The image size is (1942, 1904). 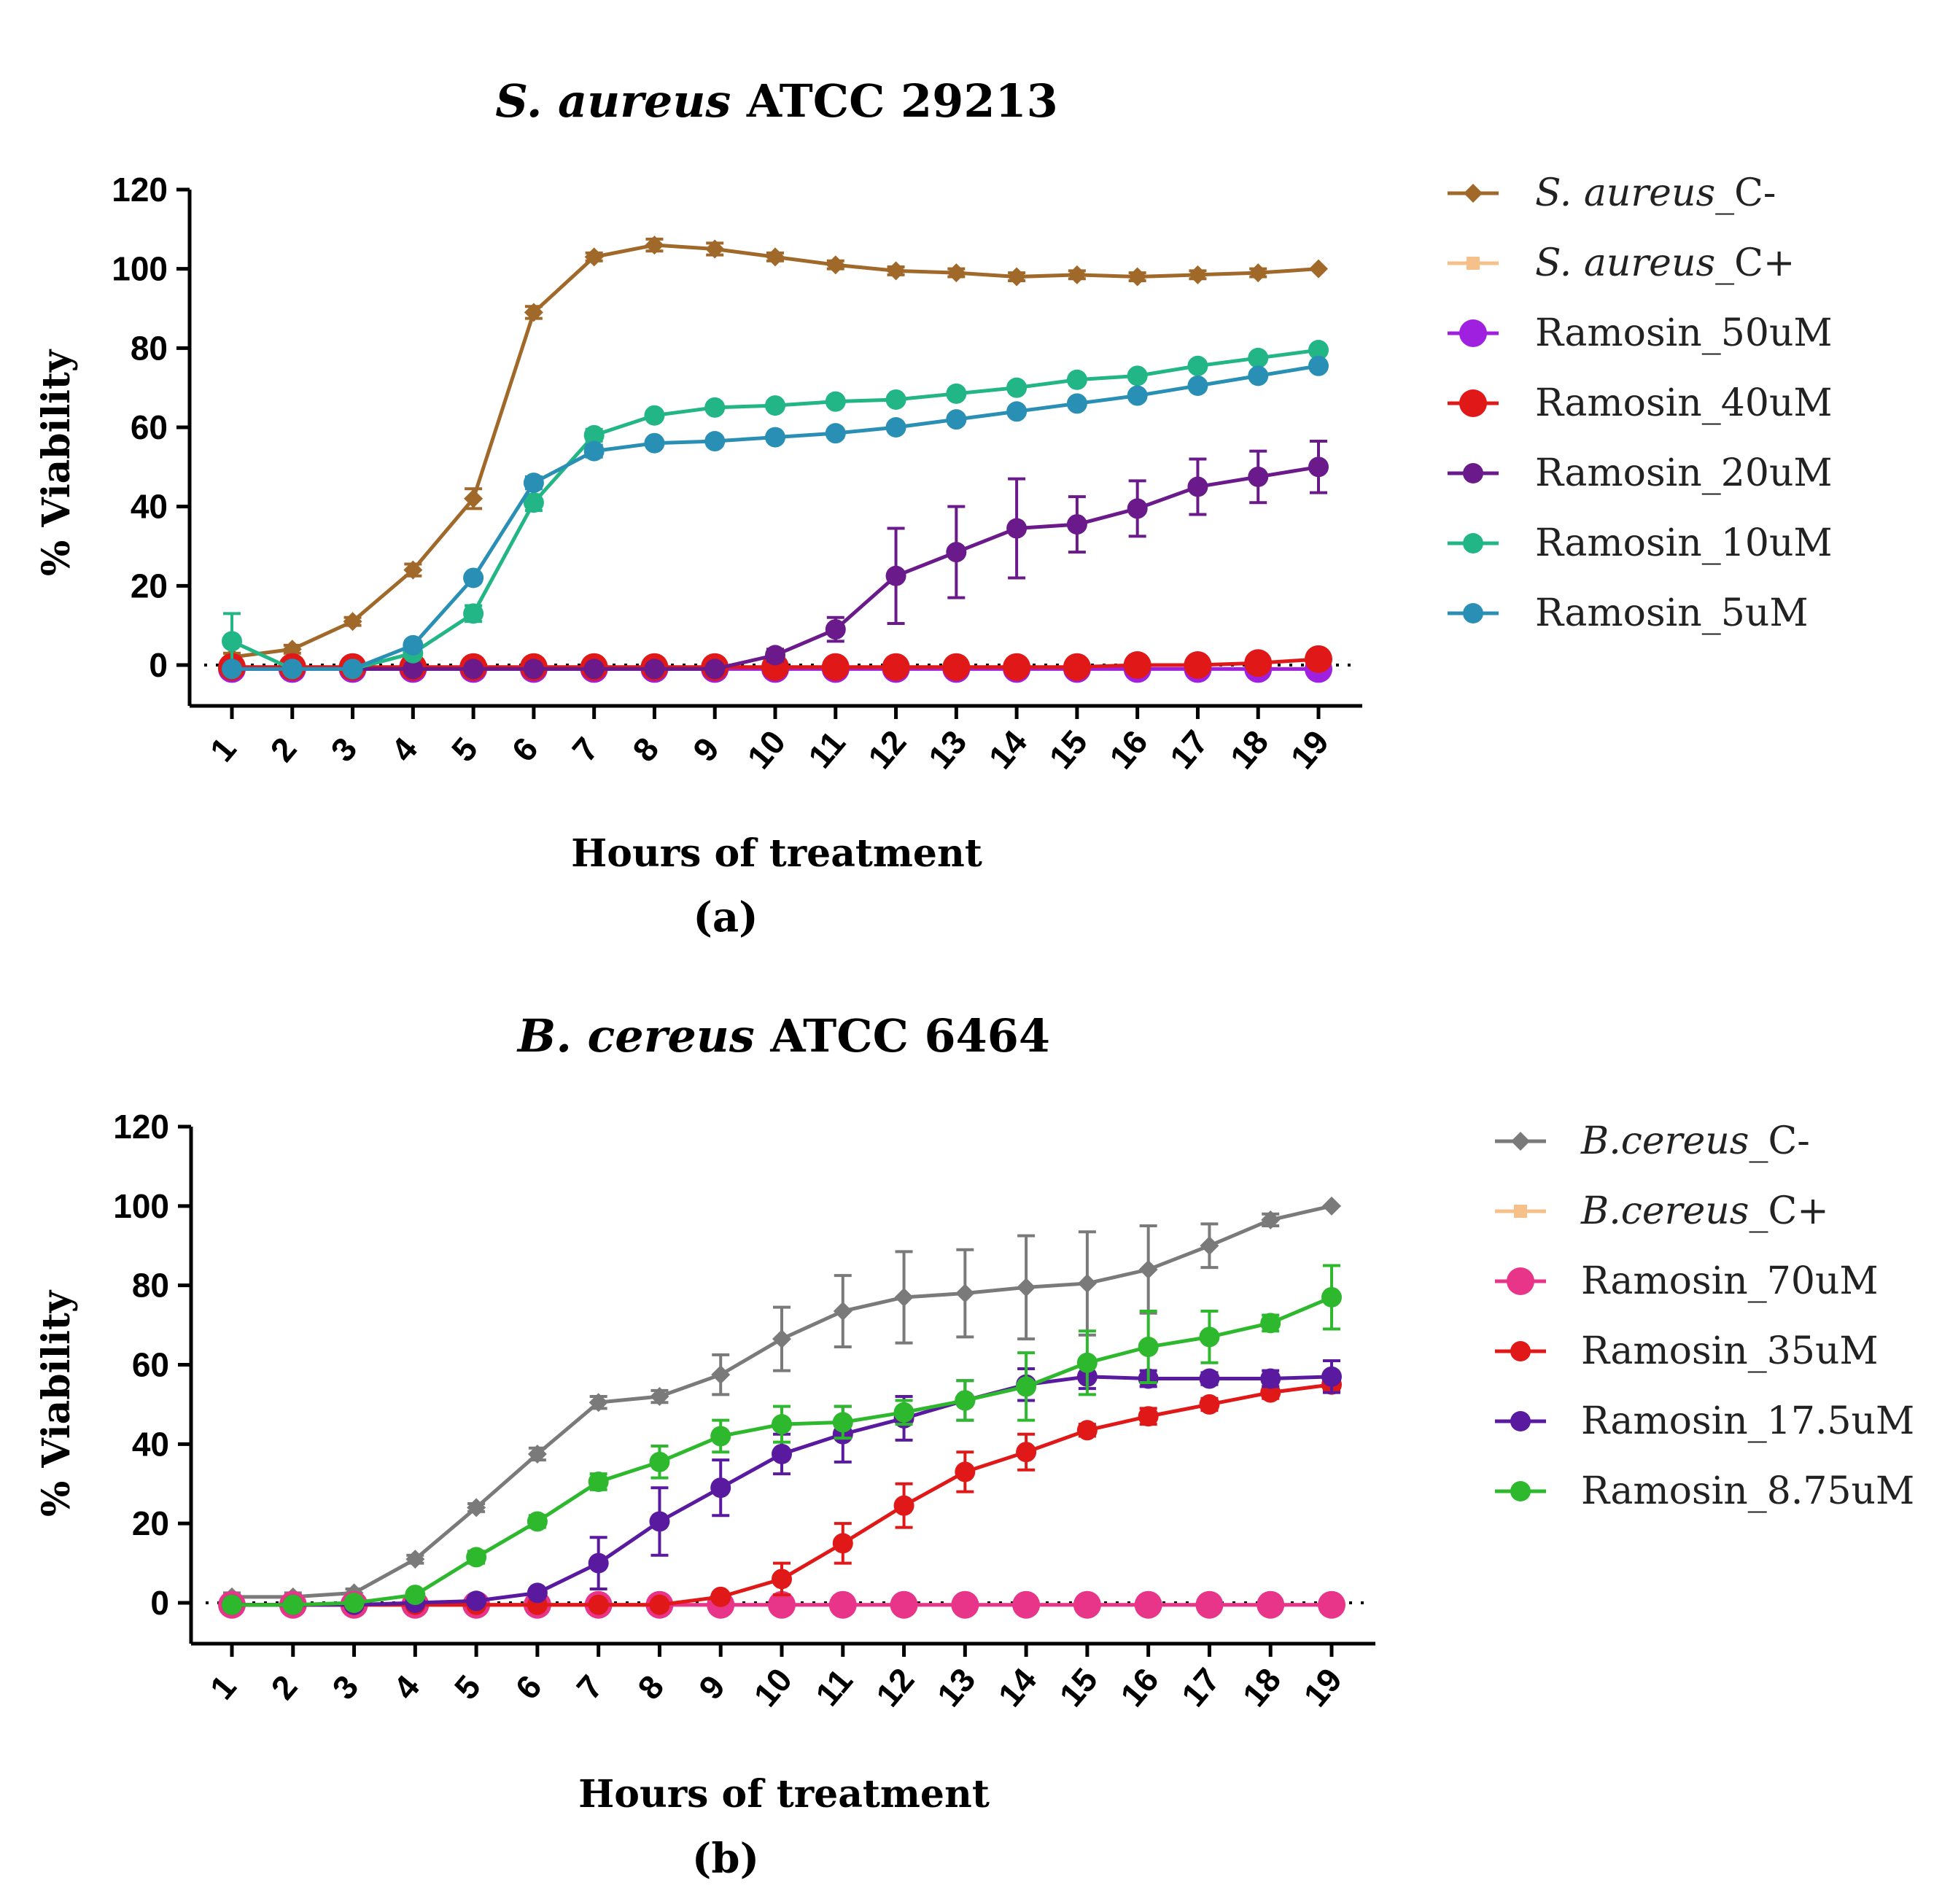 I want to click on x-tick-label: 17, so click(x=1189, y=749).